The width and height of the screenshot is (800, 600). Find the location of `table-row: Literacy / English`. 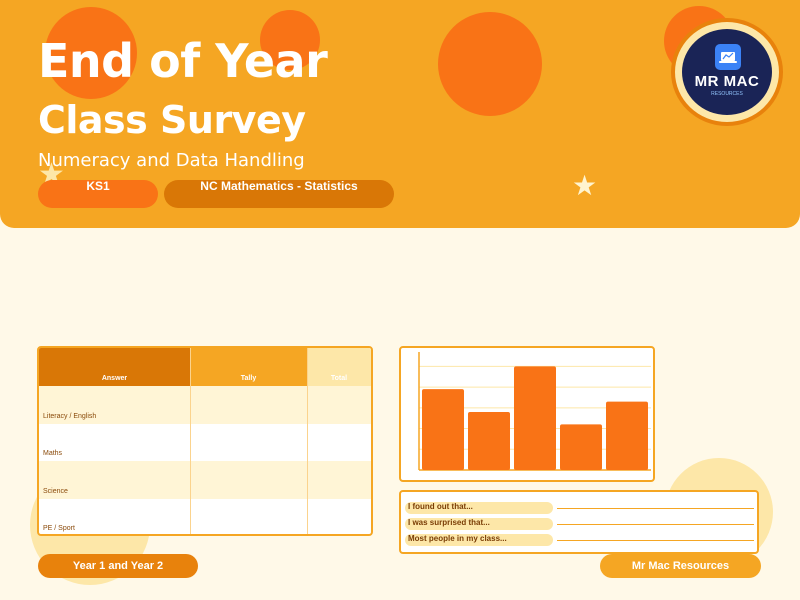

table-row: Literacy / English is located at coordinates (205, 405).